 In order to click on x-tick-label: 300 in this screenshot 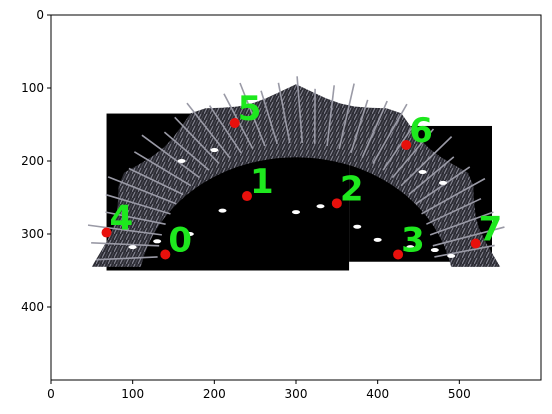, I will do `click(296, 394)`.